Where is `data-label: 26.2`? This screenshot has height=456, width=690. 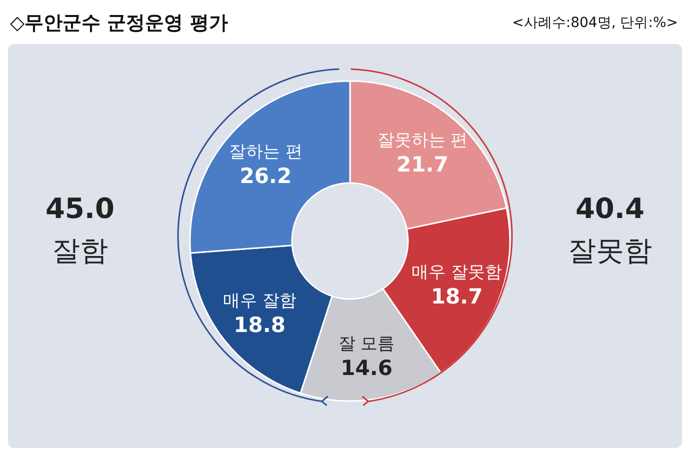
data-label: 26.2 is located at coordinates (266, 176).